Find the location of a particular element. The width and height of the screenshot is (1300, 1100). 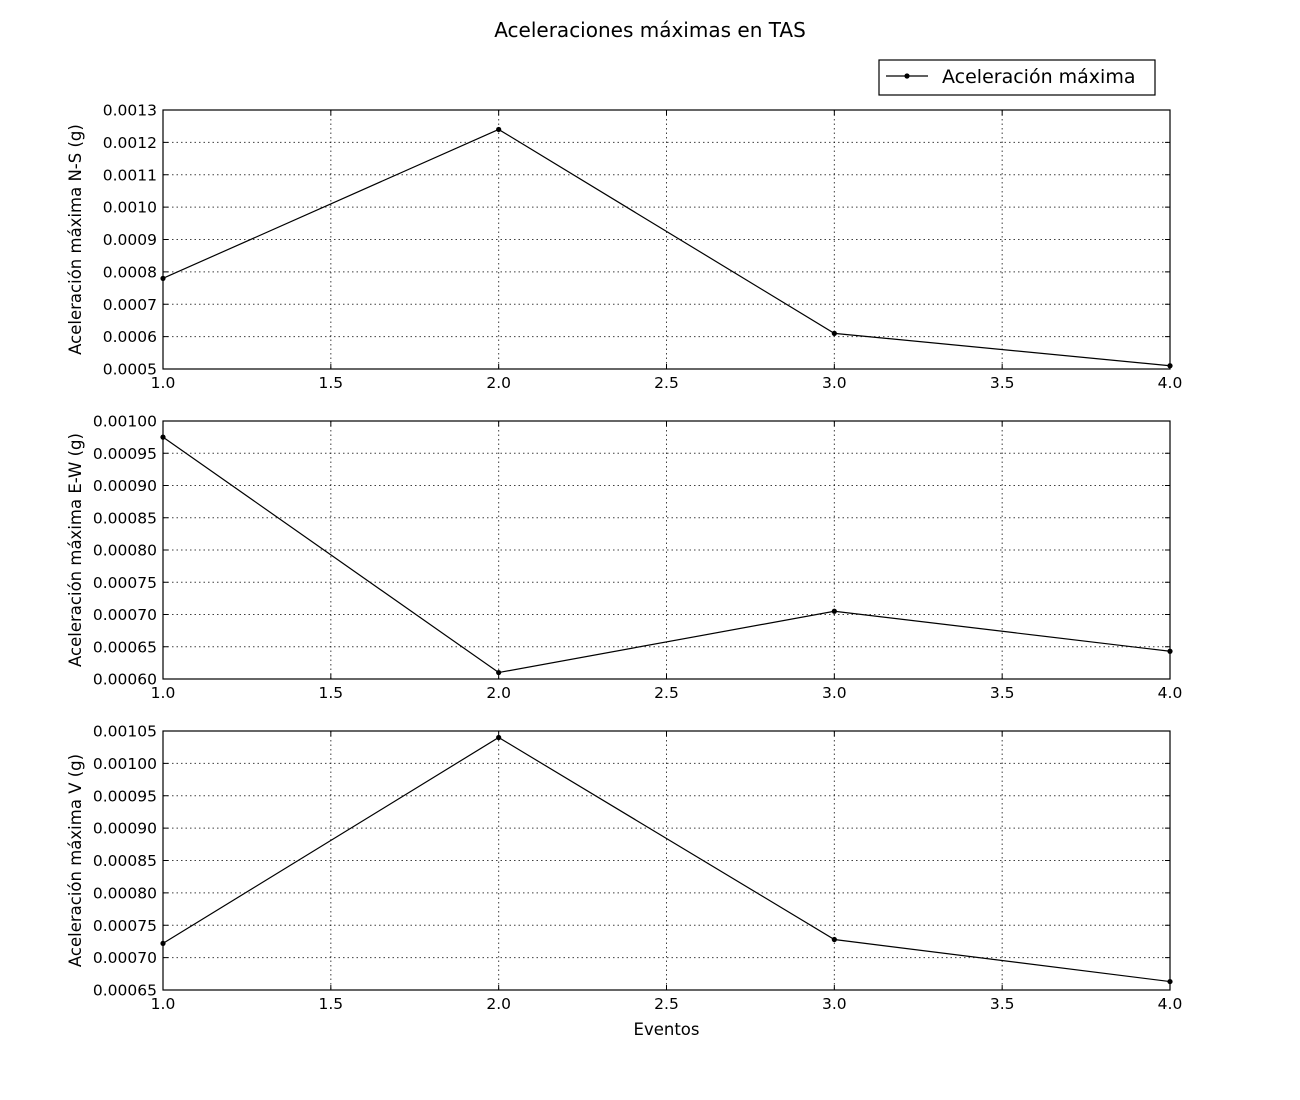

y-axis-label: Aceleración máxima V (g) is located at coordinates (75, 860).